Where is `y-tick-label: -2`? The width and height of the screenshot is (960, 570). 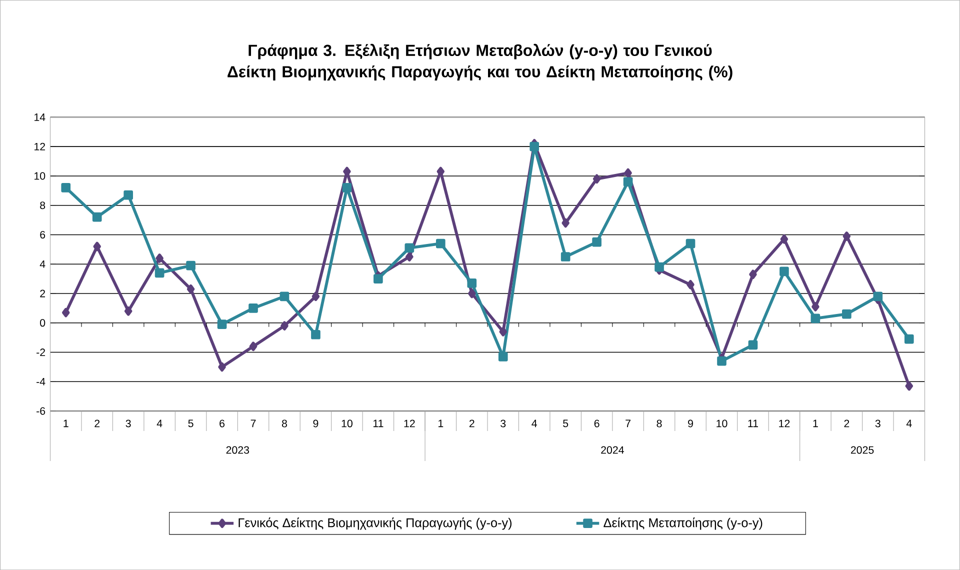 y-tick-label: -2 is located at coordinates (40, 352).